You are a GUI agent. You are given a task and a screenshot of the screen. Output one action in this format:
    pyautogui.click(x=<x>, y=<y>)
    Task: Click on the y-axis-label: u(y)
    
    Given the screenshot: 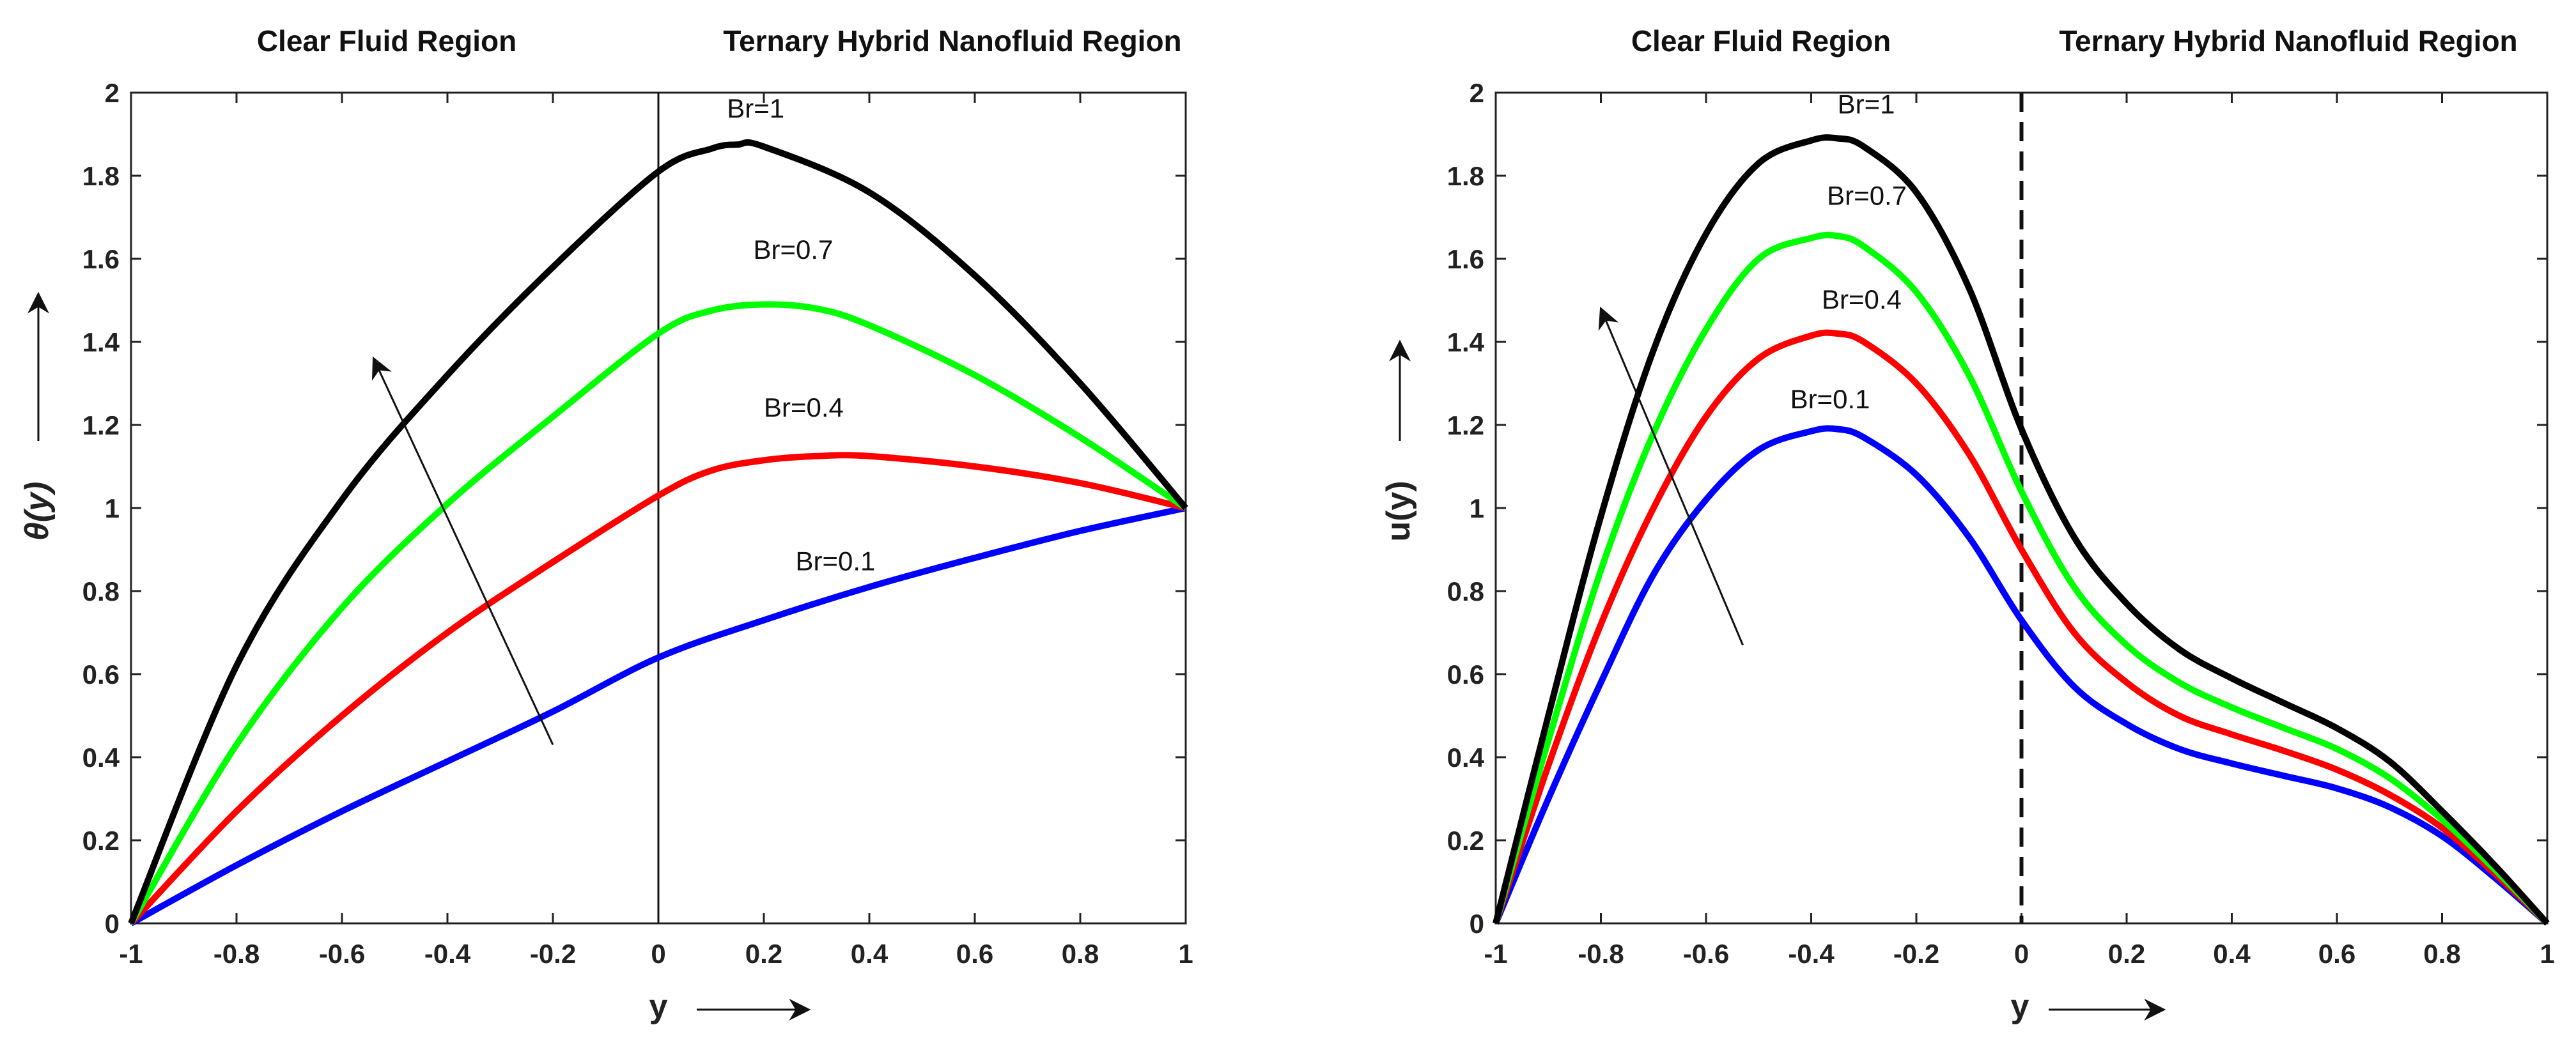 What is the action you would take?
    pyautogui.click(x=1398, y=511)
    